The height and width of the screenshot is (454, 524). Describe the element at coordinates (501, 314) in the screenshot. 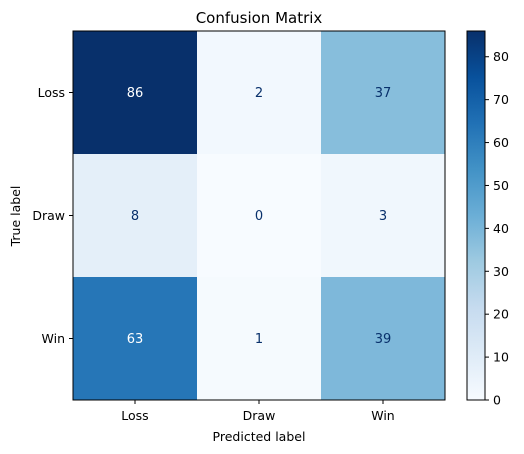

I see `colorbar-tick-label: 20` at that location.